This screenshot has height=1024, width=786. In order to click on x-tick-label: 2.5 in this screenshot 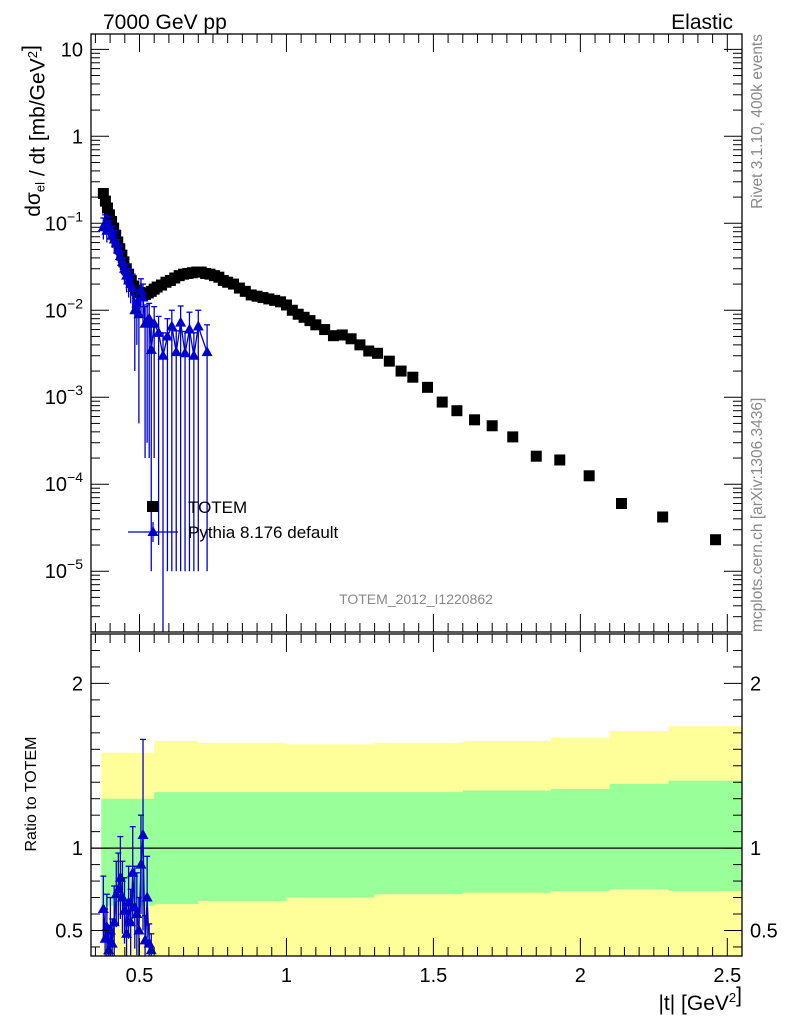, I will do `click(727, 976)`.